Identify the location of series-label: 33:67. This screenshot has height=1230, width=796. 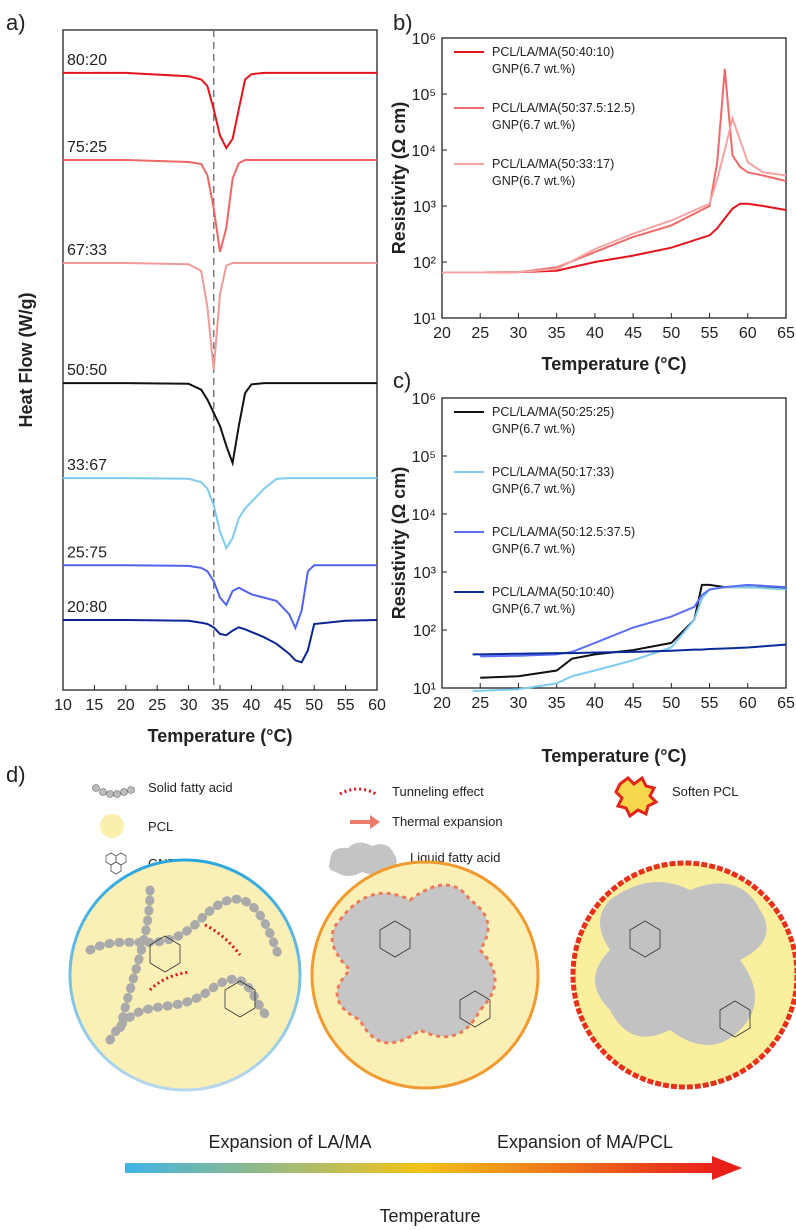
(87, 465).